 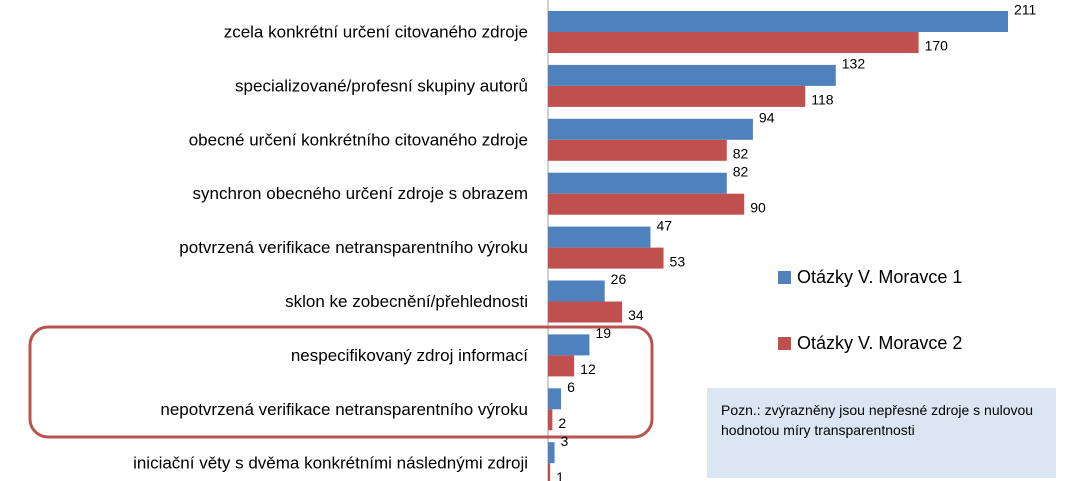 I want to click on category-label: zcela konkrétní určení citovaného zdroje, so click(x=376, y=31).